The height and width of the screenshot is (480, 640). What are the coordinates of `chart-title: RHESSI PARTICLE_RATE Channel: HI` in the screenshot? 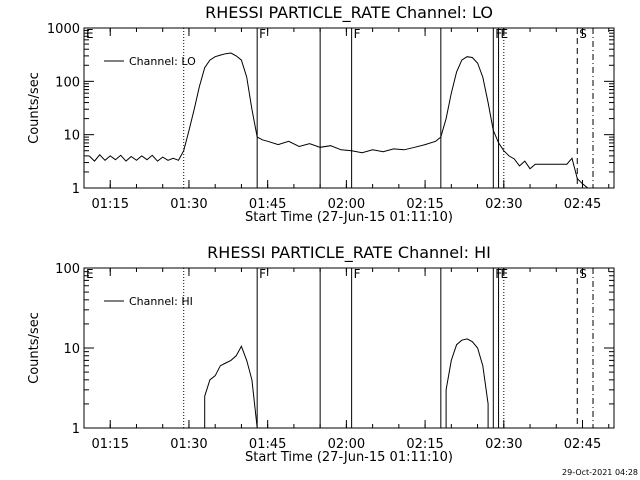 It's located at (349, 253).